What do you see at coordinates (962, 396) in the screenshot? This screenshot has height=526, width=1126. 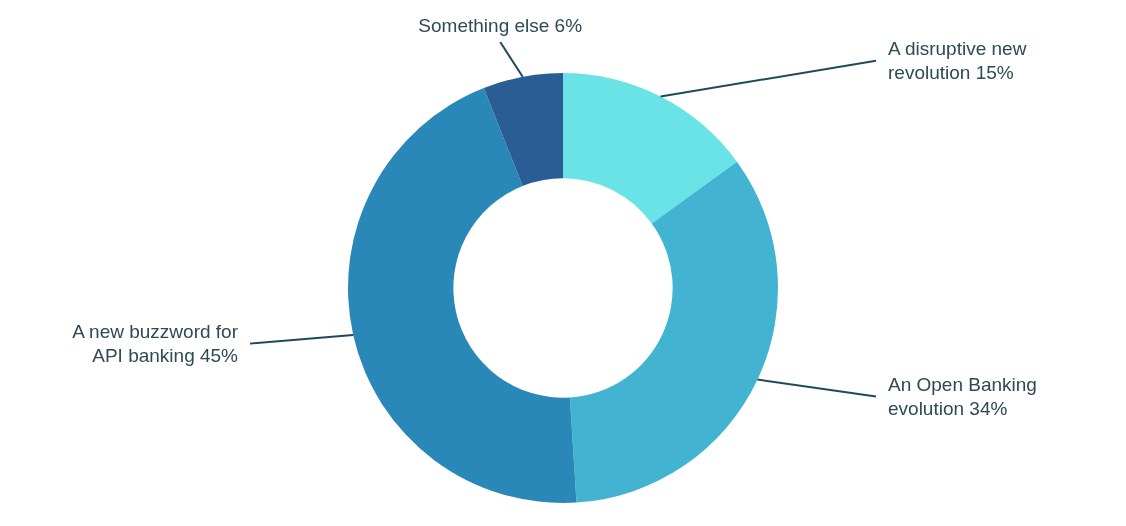 I see `slice-label: An Open Banking evolution 34%` at bounding box center [962, 396].